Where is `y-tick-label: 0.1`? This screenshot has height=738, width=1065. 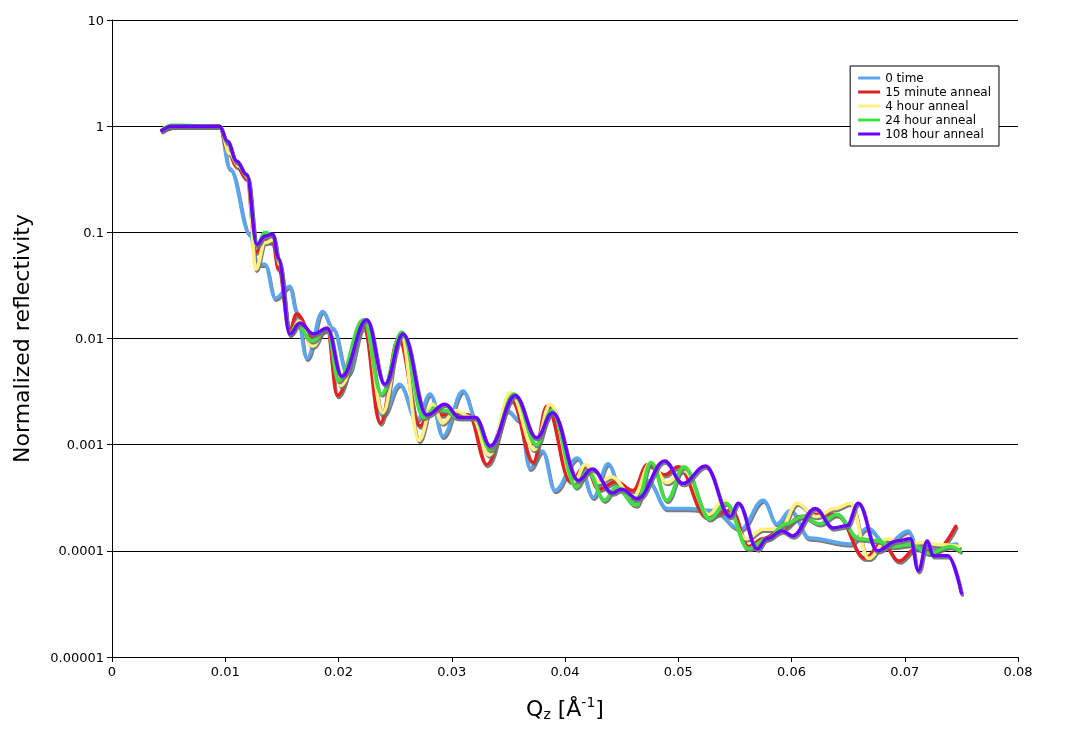 y-tick-label: 0.1 is located at coordinates (93, 232).